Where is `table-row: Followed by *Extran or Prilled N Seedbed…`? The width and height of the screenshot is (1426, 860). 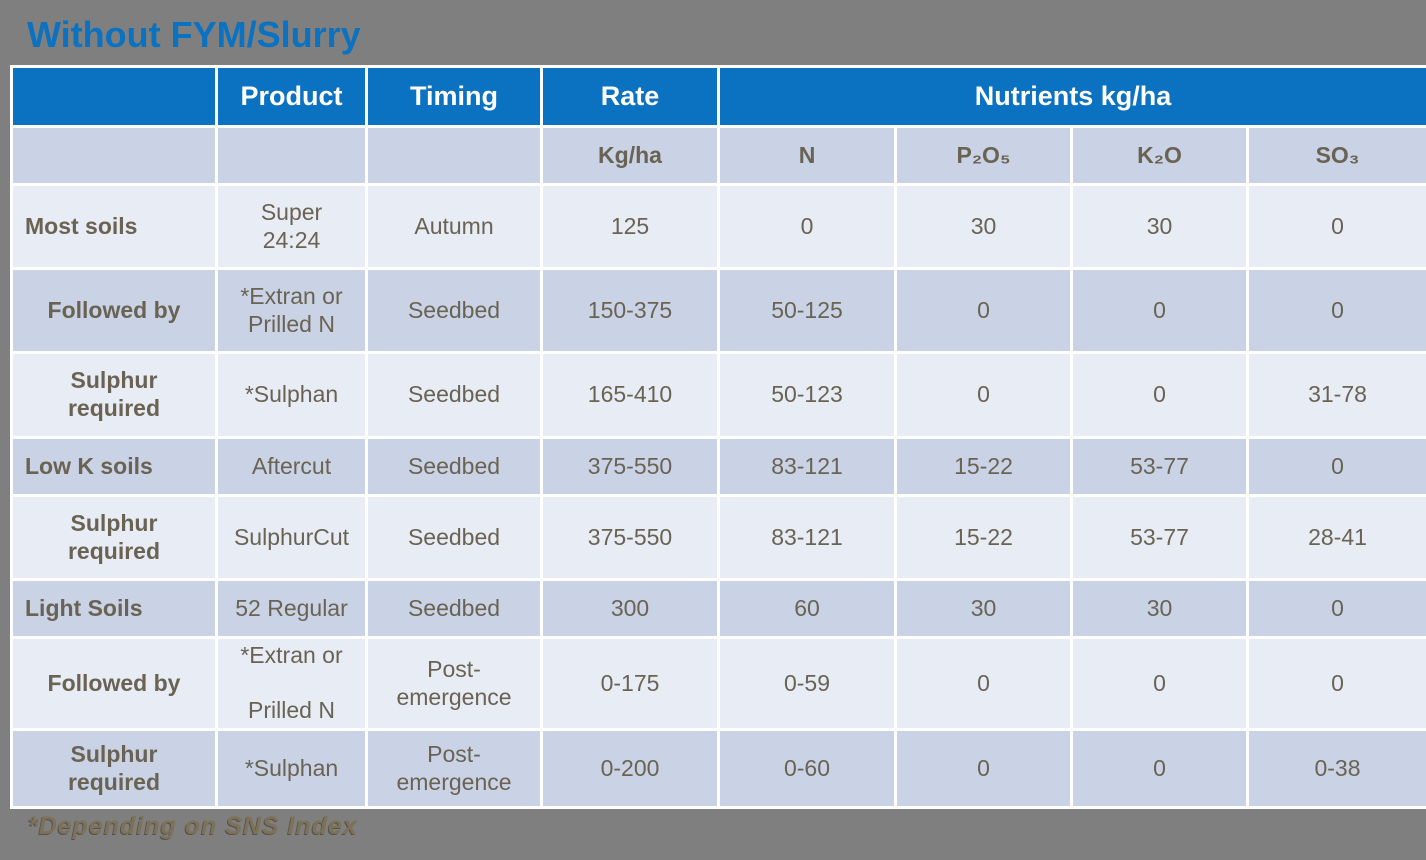 table-row: Followed by *Extran or Prilled N Seedbed… is located at coordinates (718, 310).